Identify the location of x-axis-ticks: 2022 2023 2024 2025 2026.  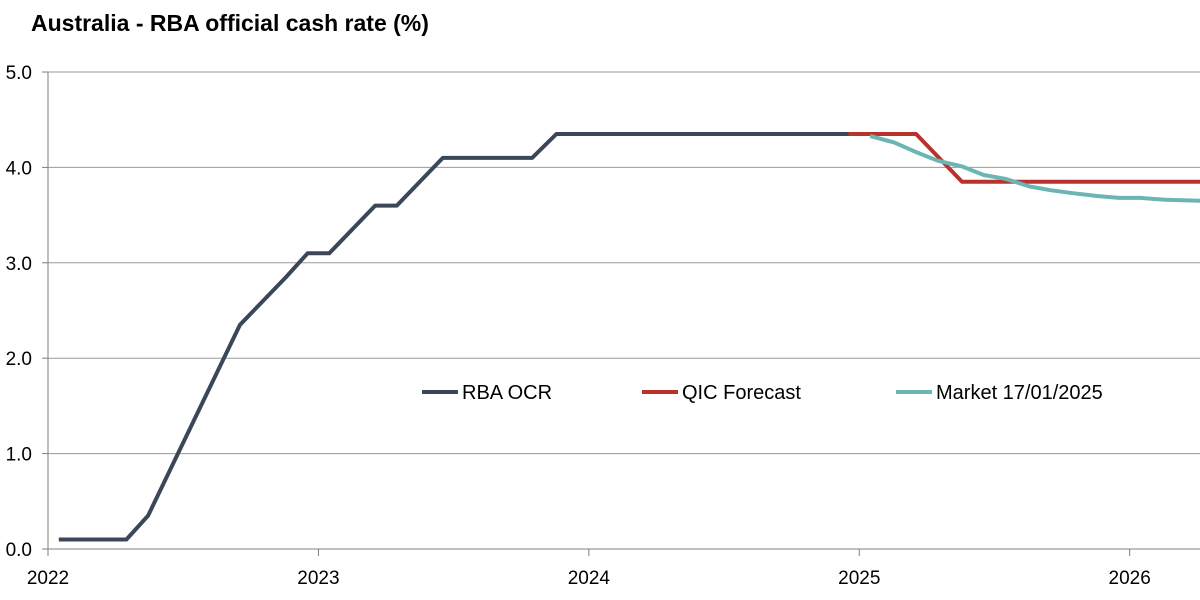
(589, 569).